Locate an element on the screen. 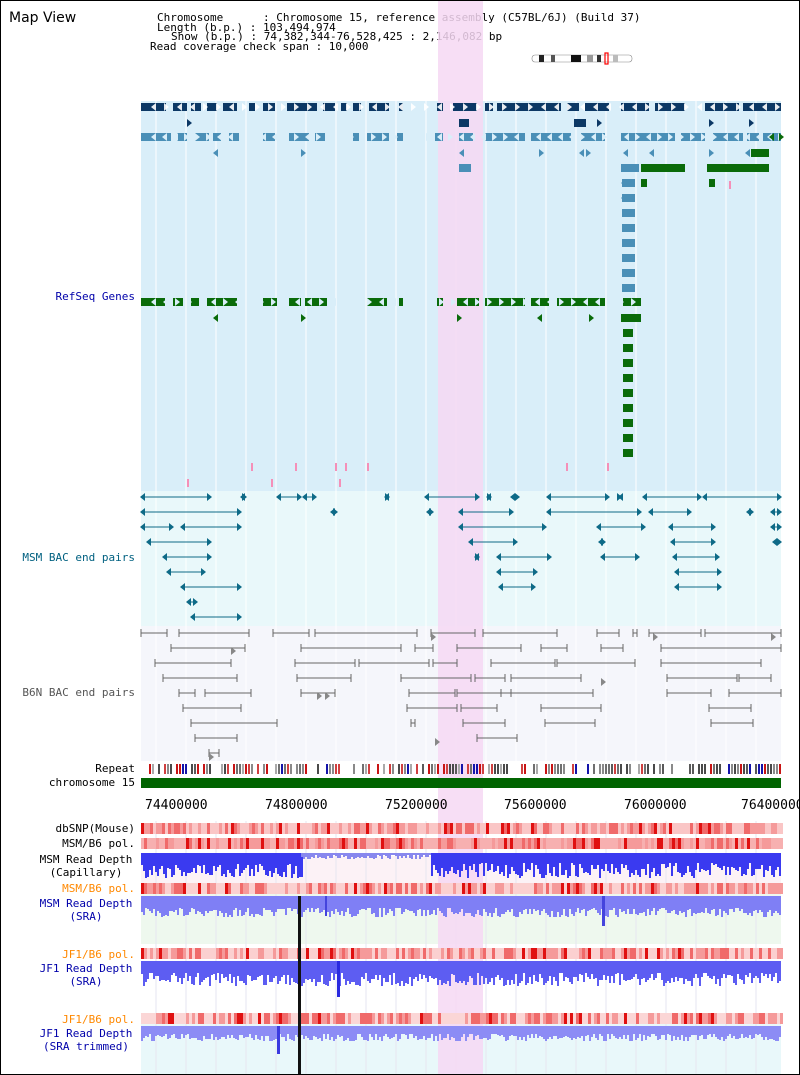 This screenshot has width=800, height=1075. b6n-bac-label: B6N BAC end pairs is located at coordinates (78, 692).